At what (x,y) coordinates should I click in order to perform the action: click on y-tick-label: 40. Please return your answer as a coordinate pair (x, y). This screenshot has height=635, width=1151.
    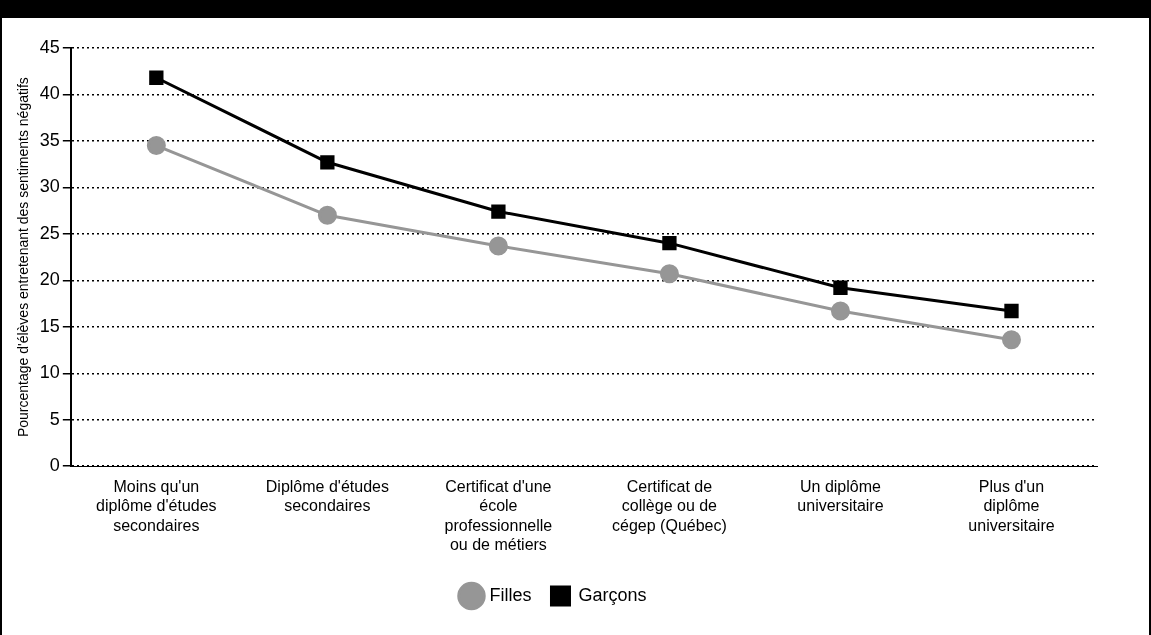
    Looking at the image, I should click on (49, 93).